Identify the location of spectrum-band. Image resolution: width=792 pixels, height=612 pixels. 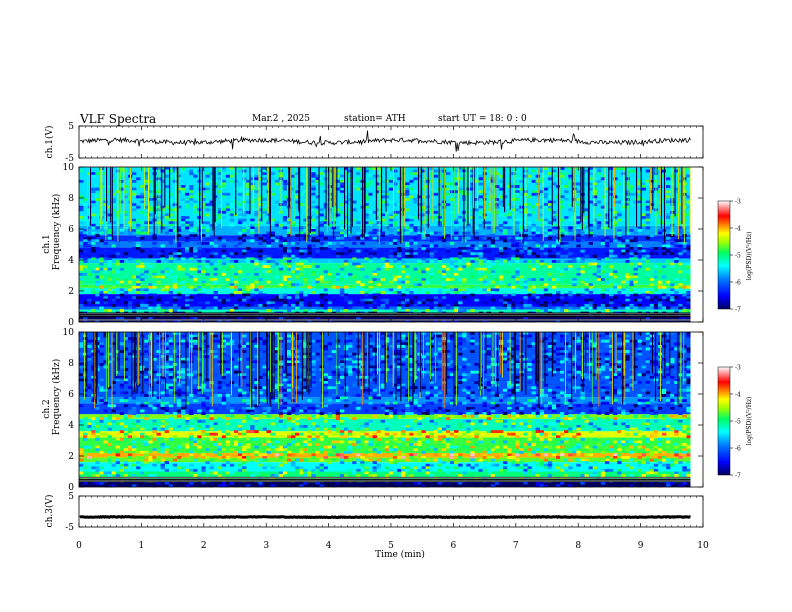
(385, 455).